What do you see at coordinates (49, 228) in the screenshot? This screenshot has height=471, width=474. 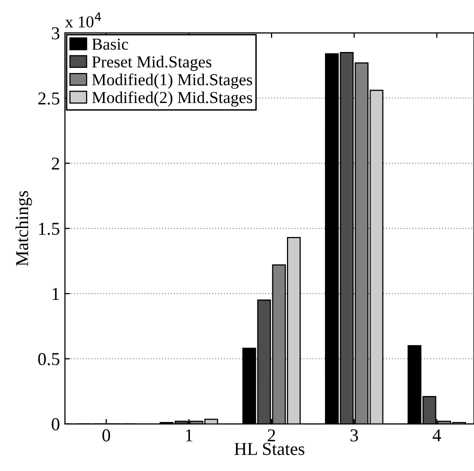 I see `y-tick-label: 1.5` at bounding box center [49, 228].